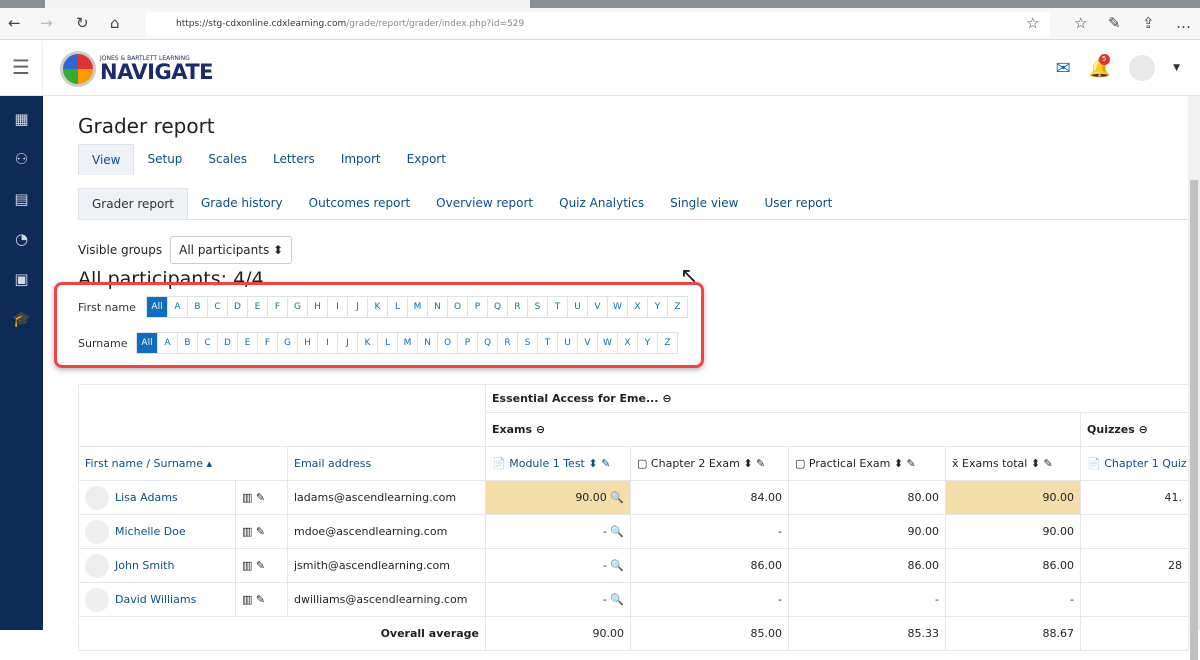 The width and height of the screenshot is (1200, 660). What do you see at coordinates (231, 250) in the screenshot?
I see `visible-groups-select: All participants ⬍` at bounding box center [231, 250].